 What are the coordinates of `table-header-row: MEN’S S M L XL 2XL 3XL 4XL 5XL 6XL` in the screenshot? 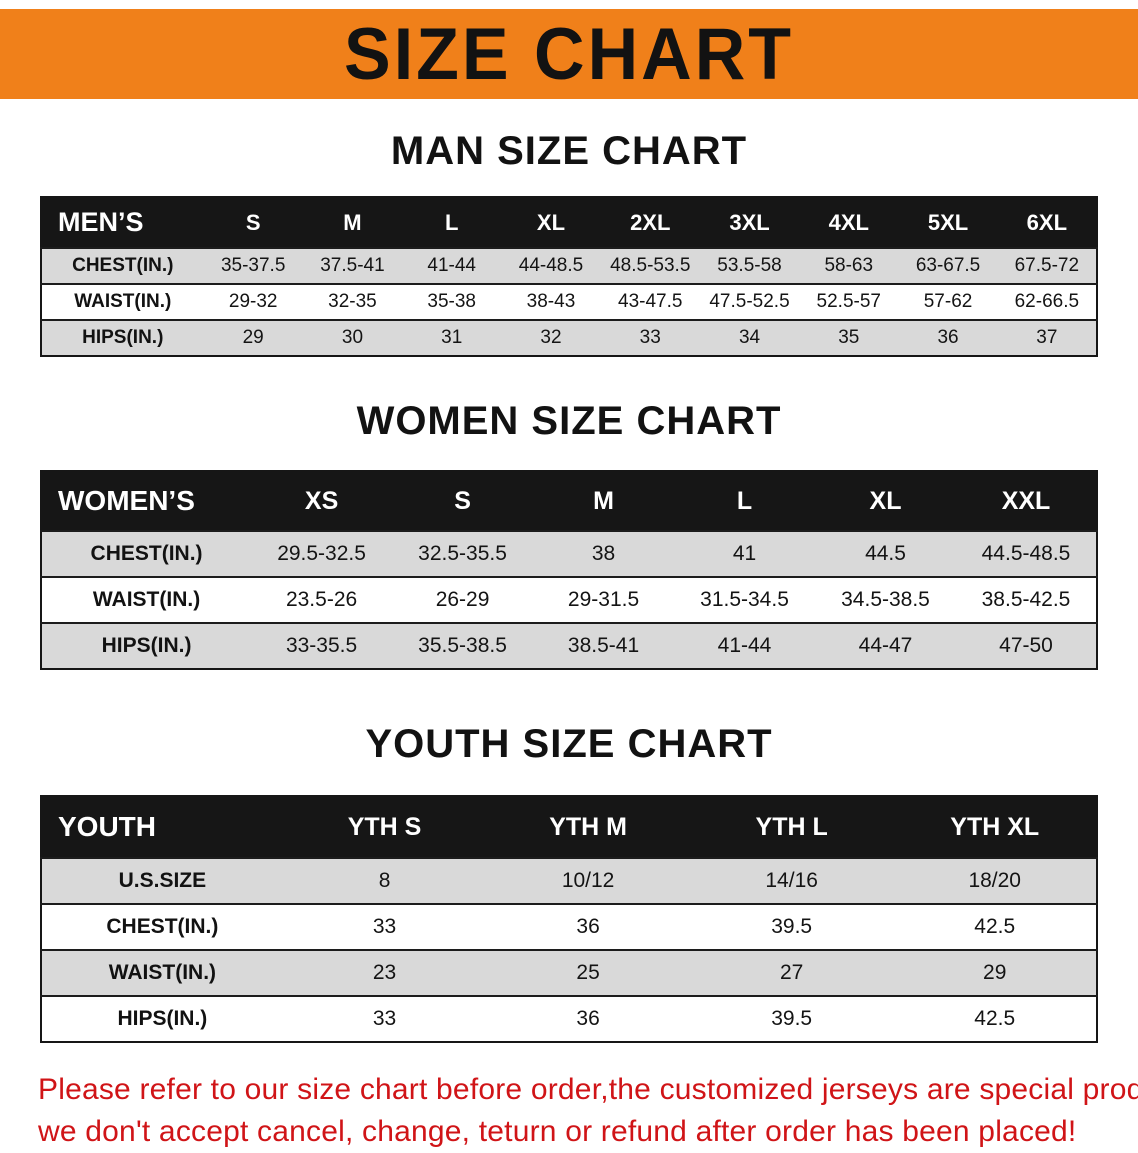 It's located at (569, 222).